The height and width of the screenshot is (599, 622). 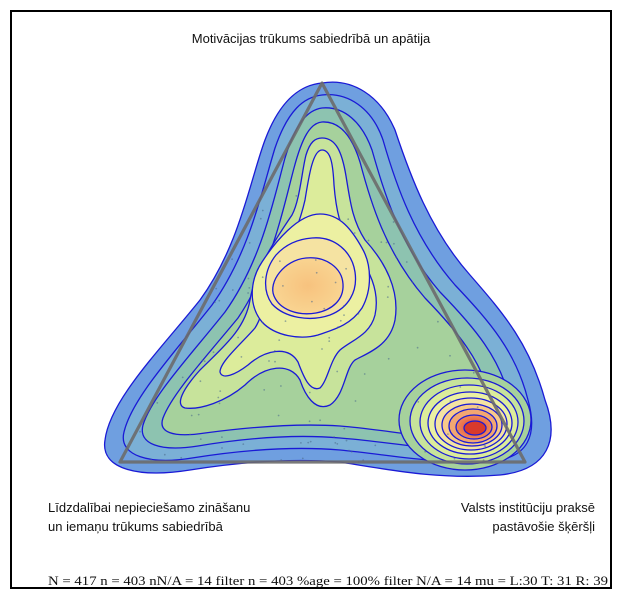 What do you see at coordinates (149, 507) in the screenshot?
I see `vertex-label-left-line1: Līdzdalībai nepieciešamo zināšanu` at bounding box center [149, 507].